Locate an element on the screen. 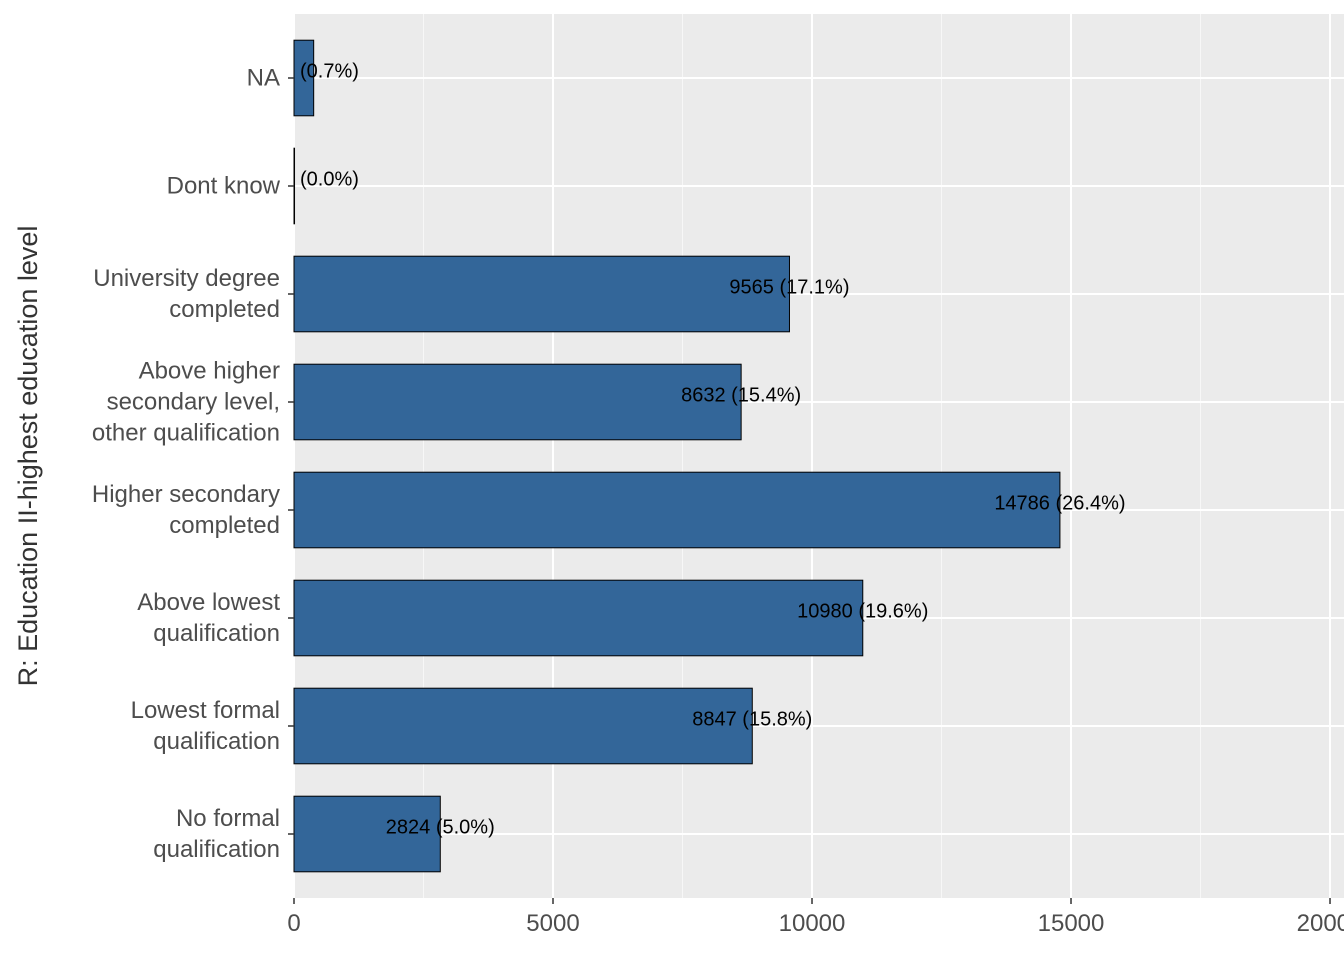 Image resolution: width=1344 pixels, height=960 pixels. y-tick-label: University degree completed is located at coordinates (186, 294).